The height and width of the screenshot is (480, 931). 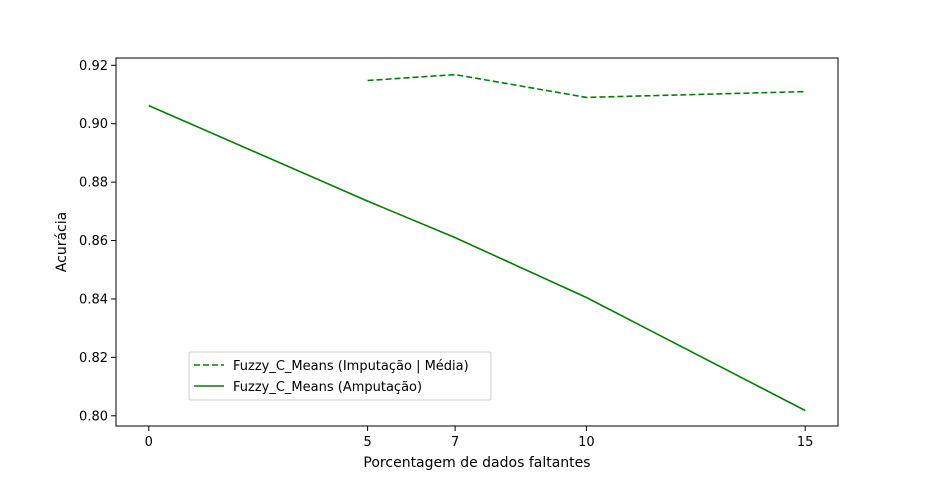 I want to click on y-tick-label: 0.80, so click(x=93, y=416).